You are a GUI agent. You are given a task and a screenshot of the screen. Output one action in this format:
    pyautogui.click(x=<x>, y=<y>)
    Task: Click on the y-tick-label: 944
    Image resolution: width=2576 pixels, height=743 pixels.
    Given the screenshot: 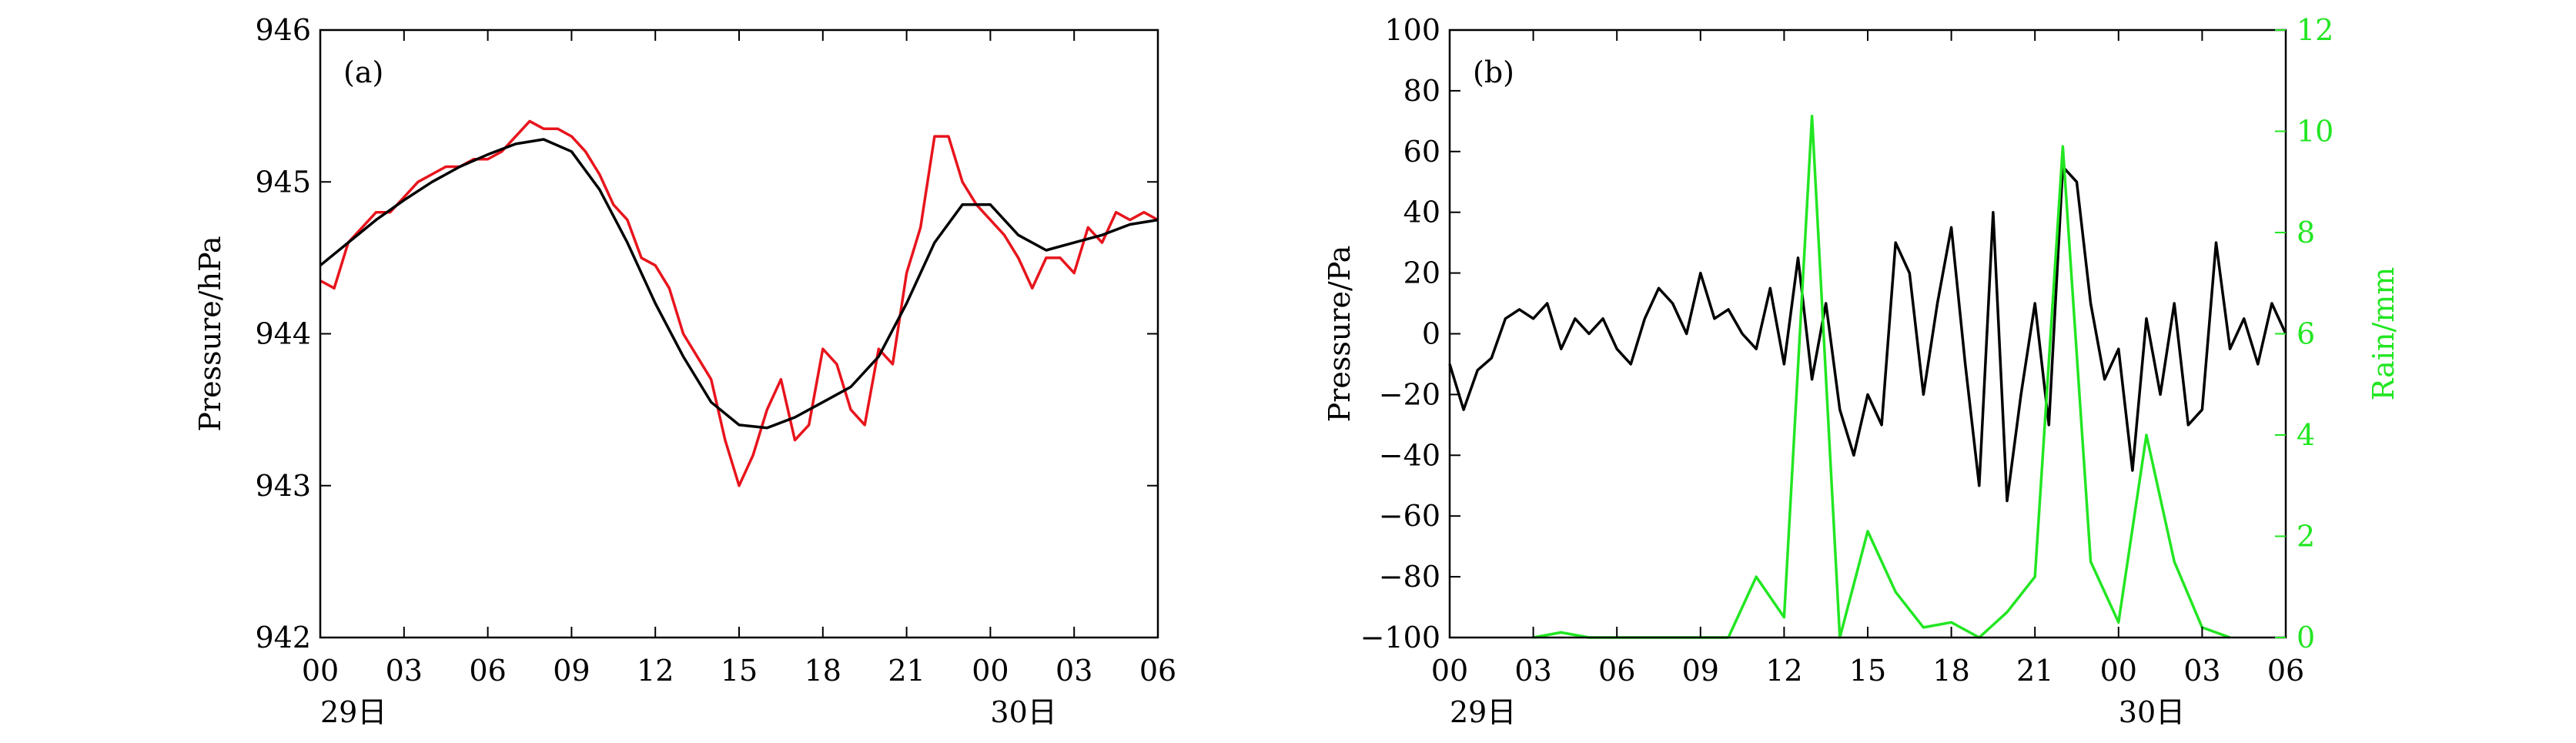 What is the action you would take?
    pyautogui.click(x=283, y=334)
    